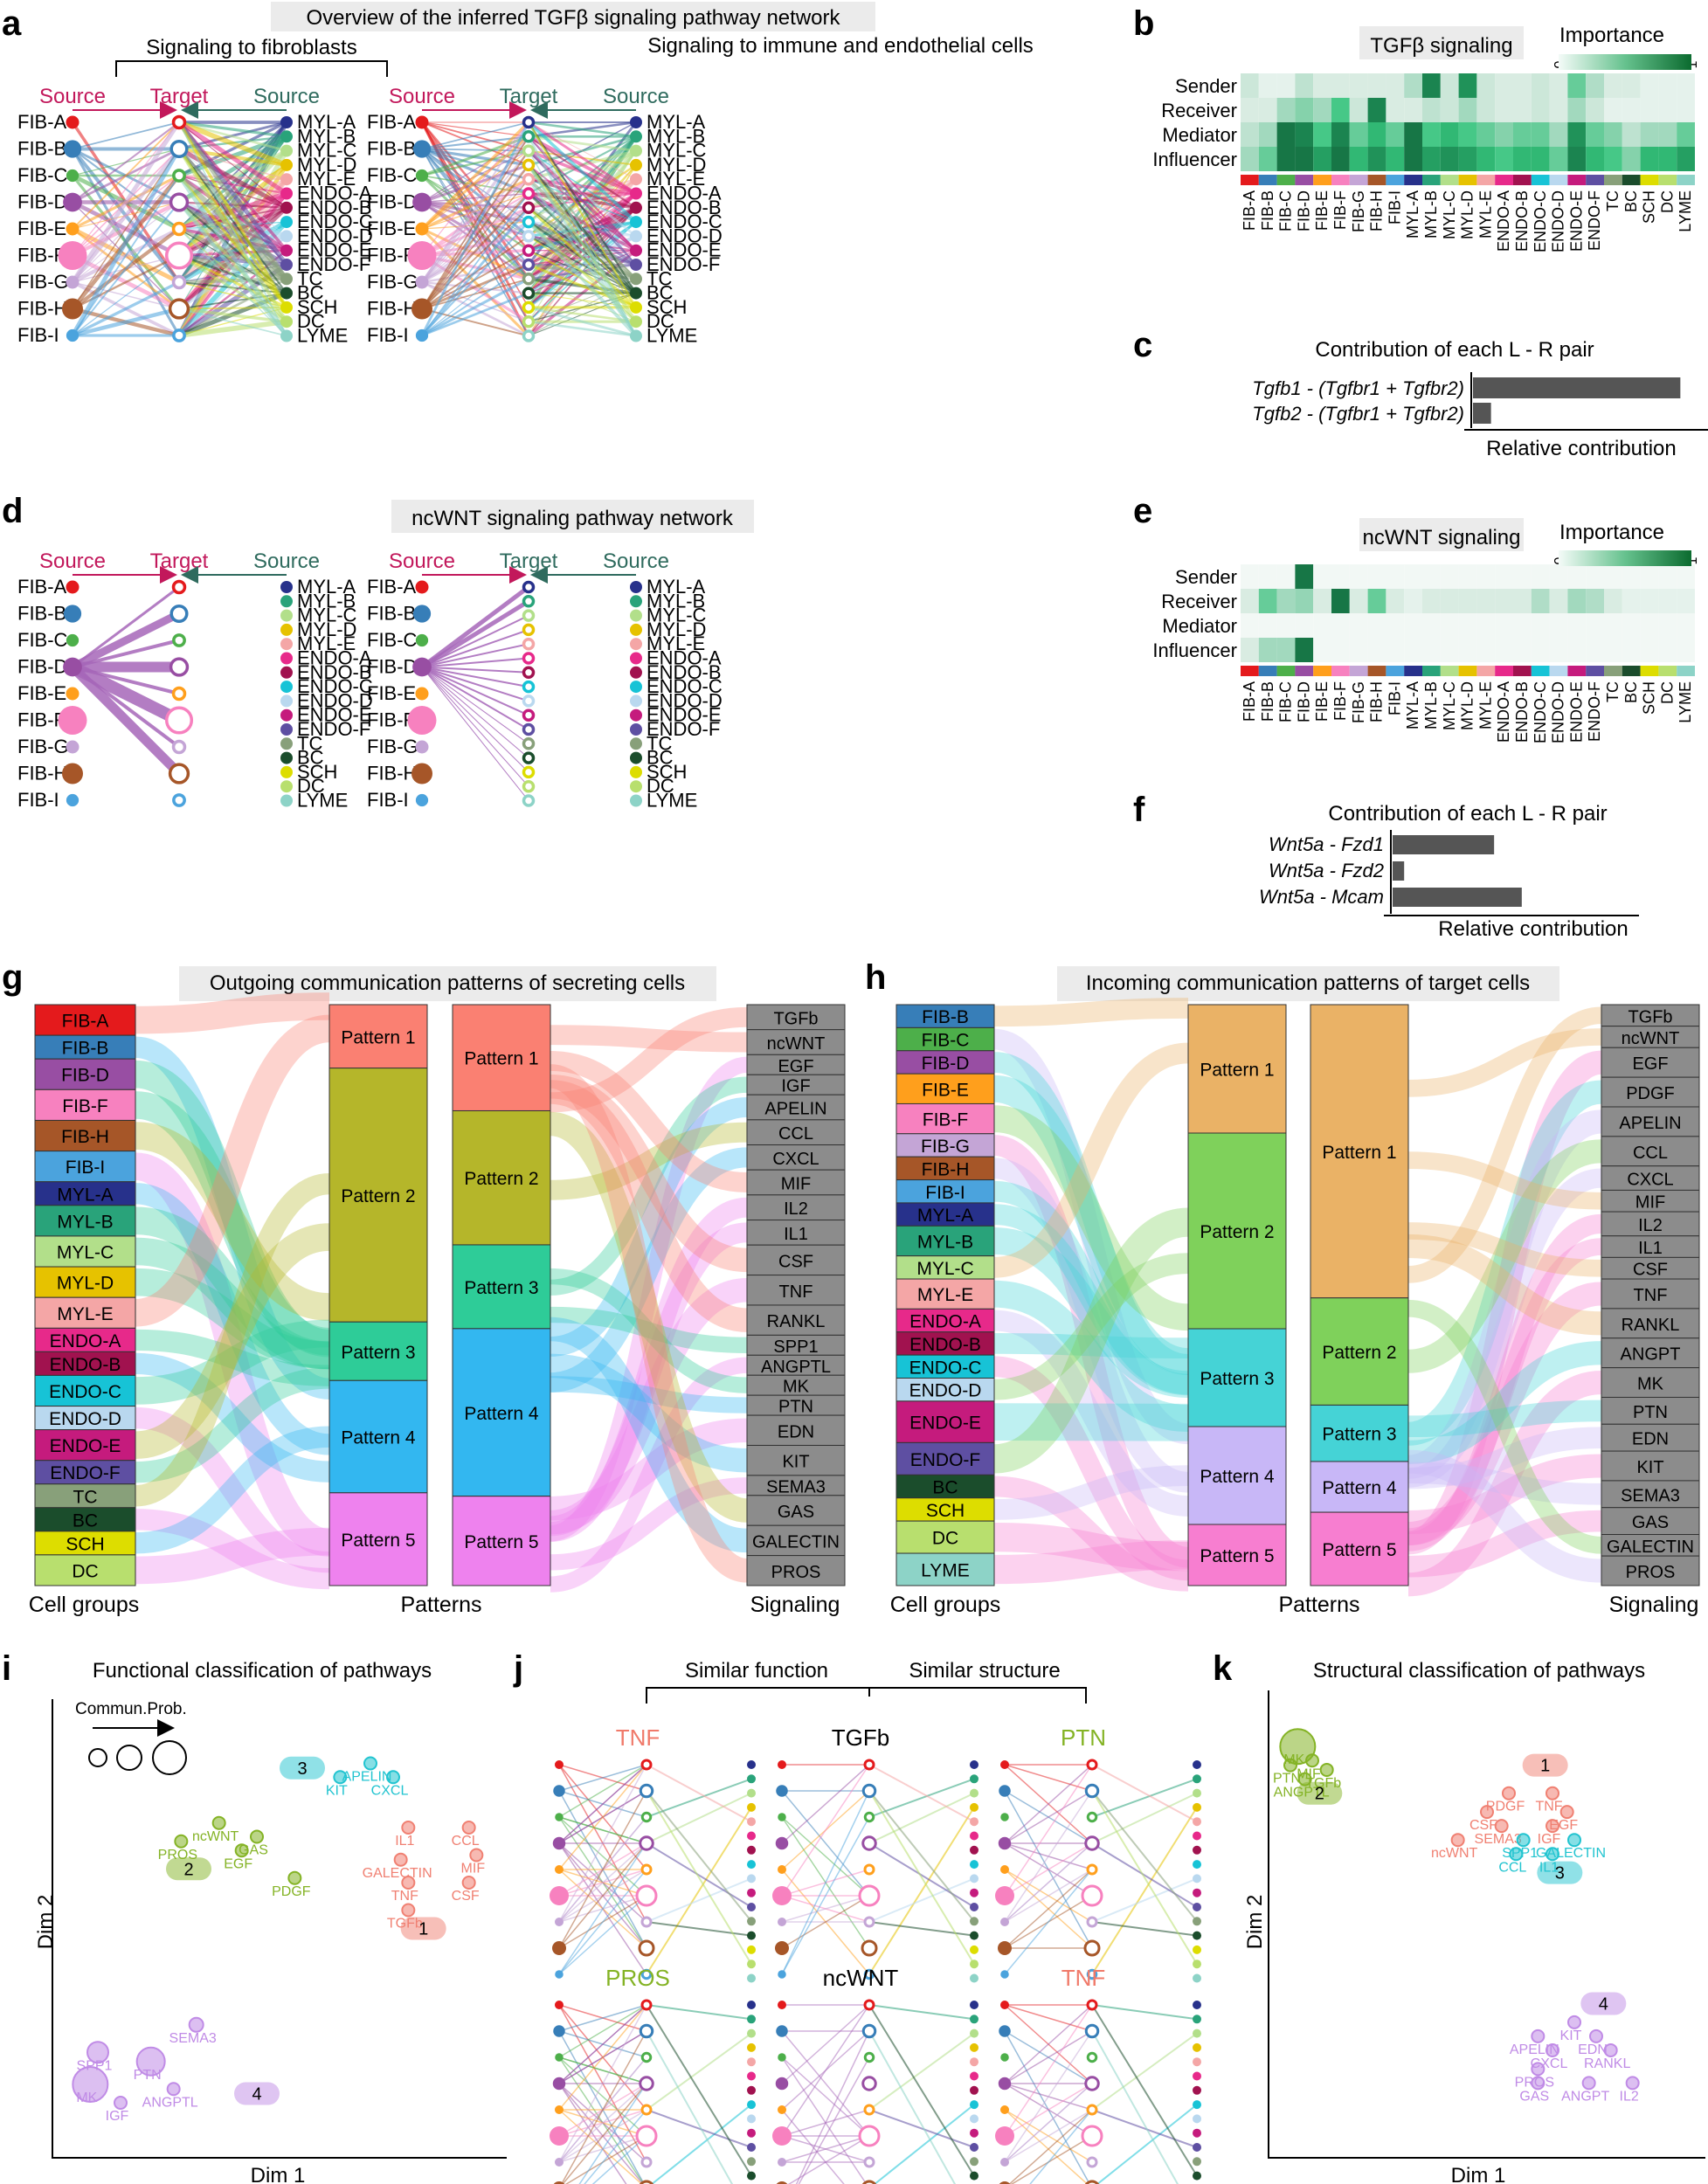 This screenshot has height=2184, width=1708. What do you see at coordinates (1377, 211) in the screenshot?
I see `column-label: FIB-H` at bounding box center [1377, 211].